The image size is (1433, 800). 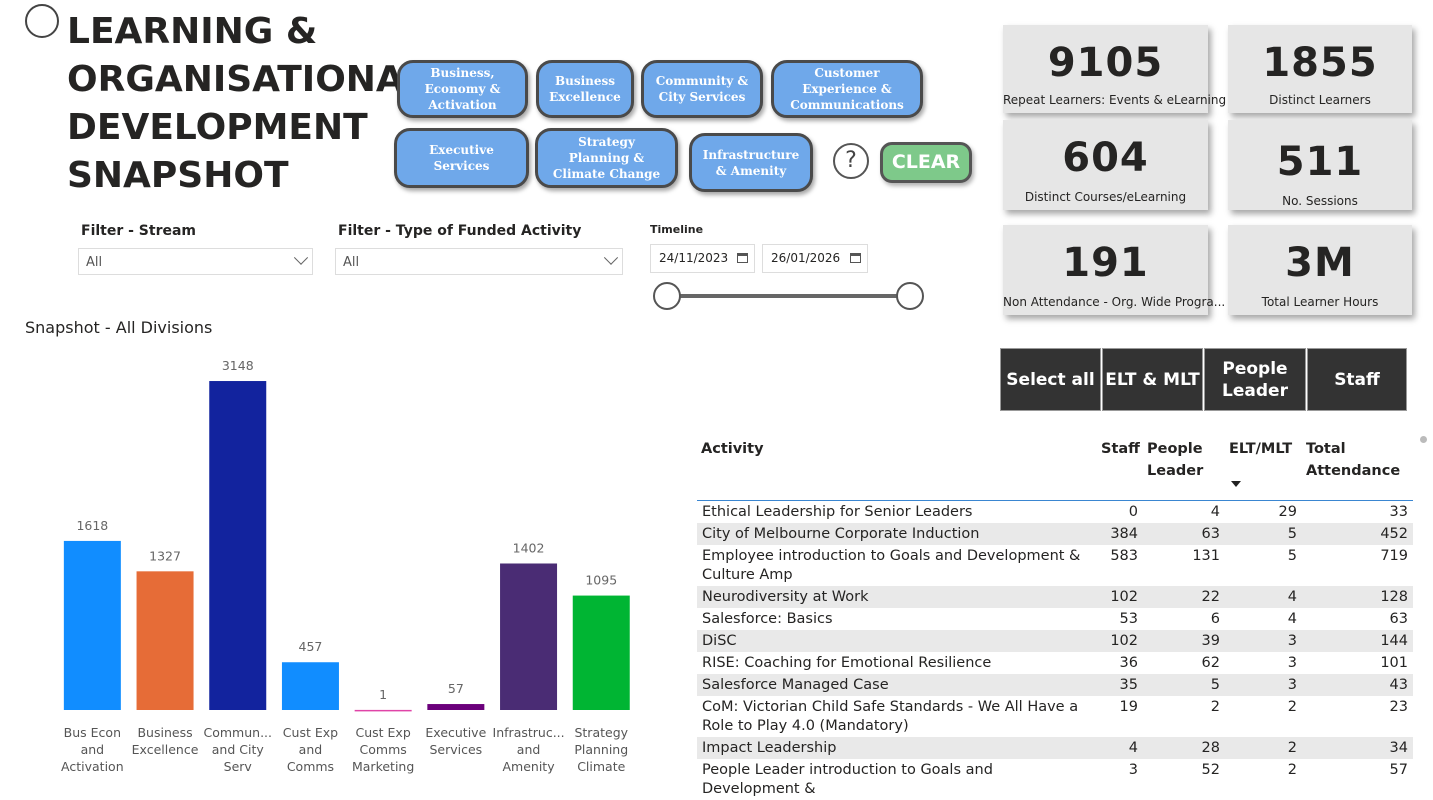 What do you see at coordinates (1357, 379) in the screenshot?
I see `audience-button: Staff` at bounding box center [1357, 379].